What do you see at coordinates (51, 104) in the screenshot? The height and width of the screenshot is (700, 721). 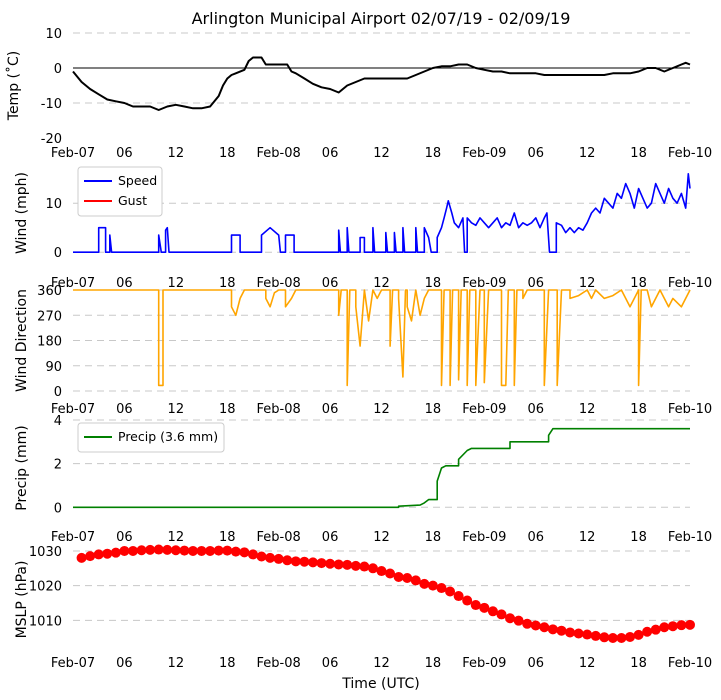 I see `temp-y-tick-label: -10` at bounding box center [51, 104].